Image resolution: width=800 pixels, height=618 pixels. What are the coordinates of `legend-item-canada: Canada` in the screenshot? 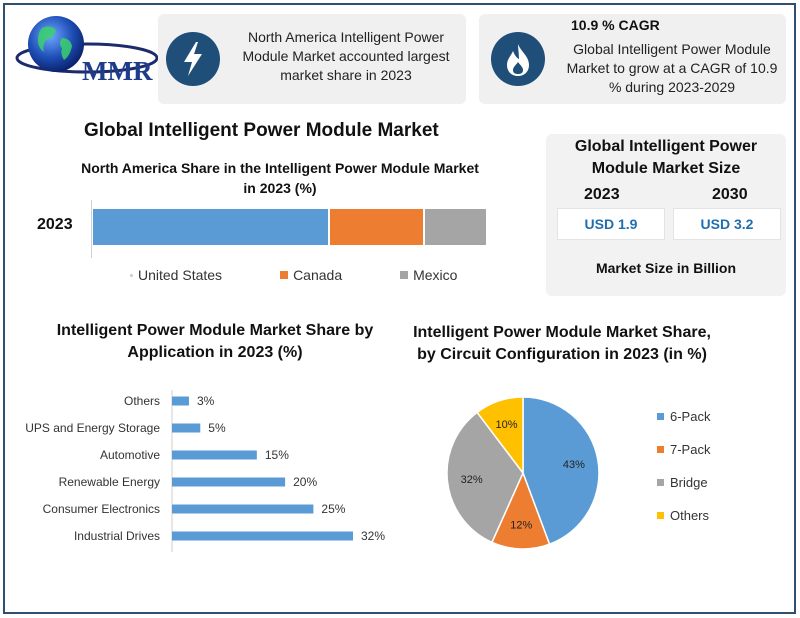 It's located at (311, 275).